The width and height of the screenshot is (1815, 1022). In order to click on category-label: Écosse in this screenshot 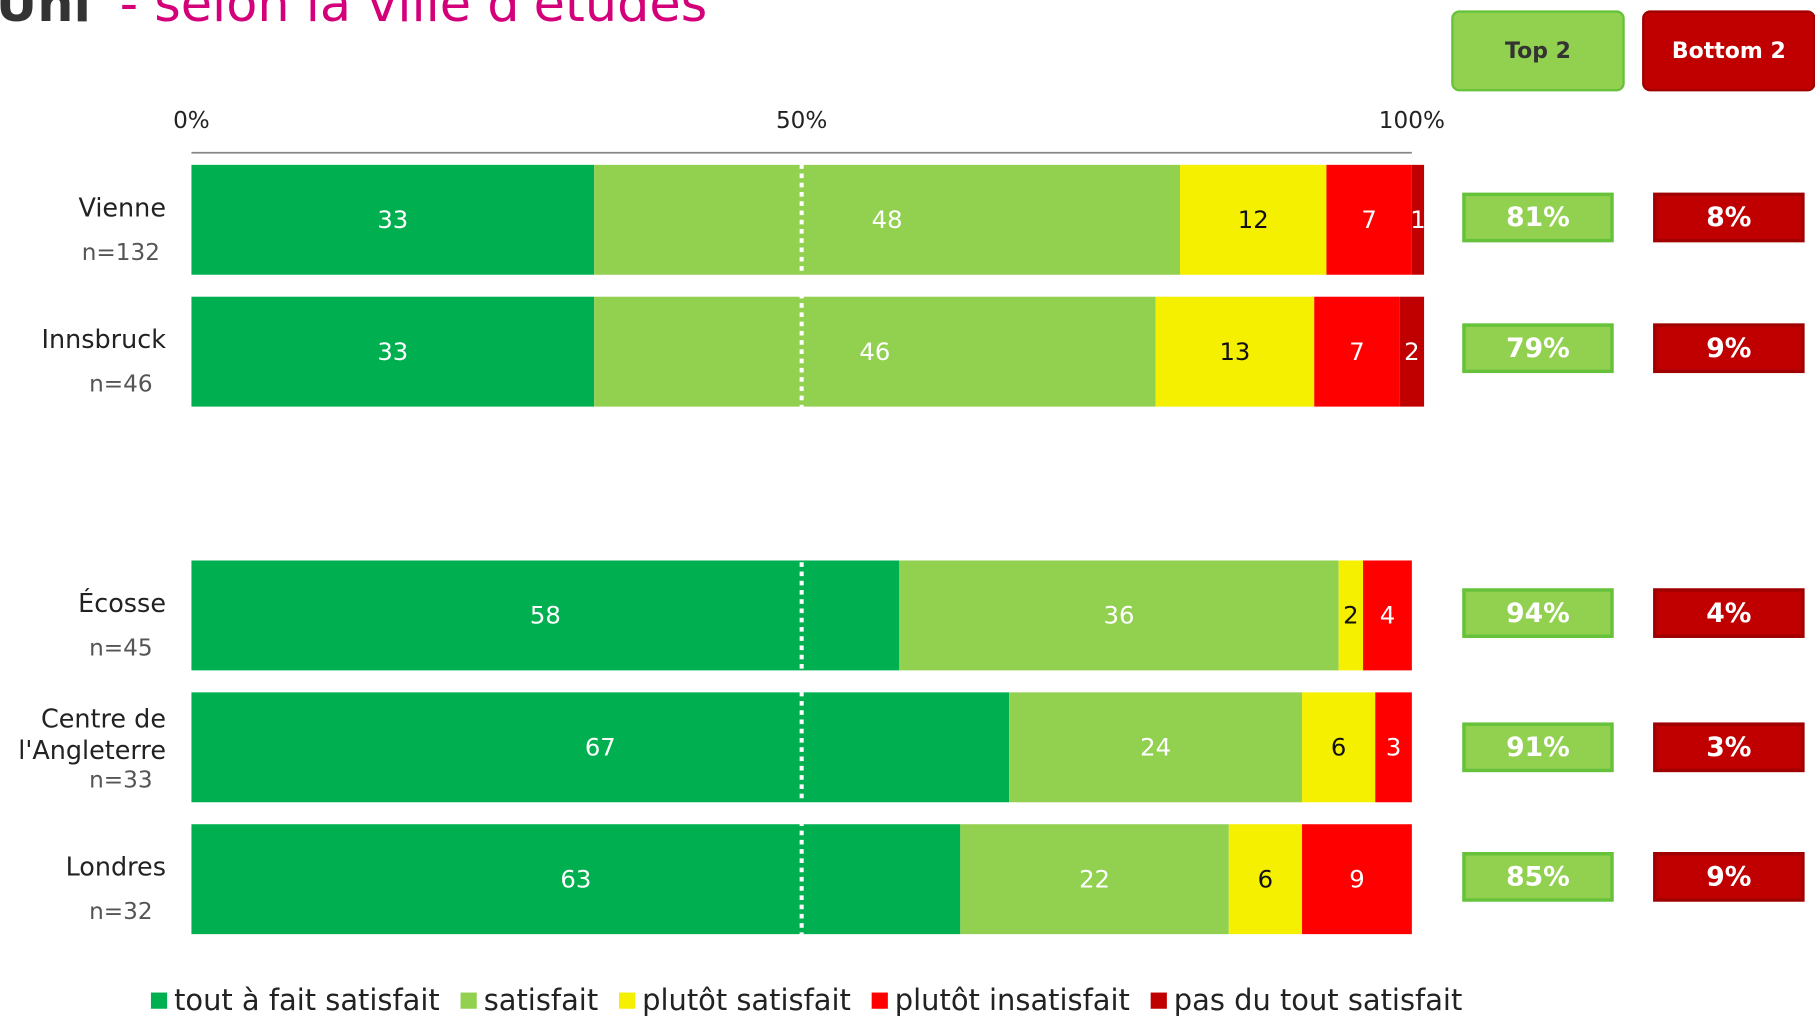, I will do `click(122, 604)`.